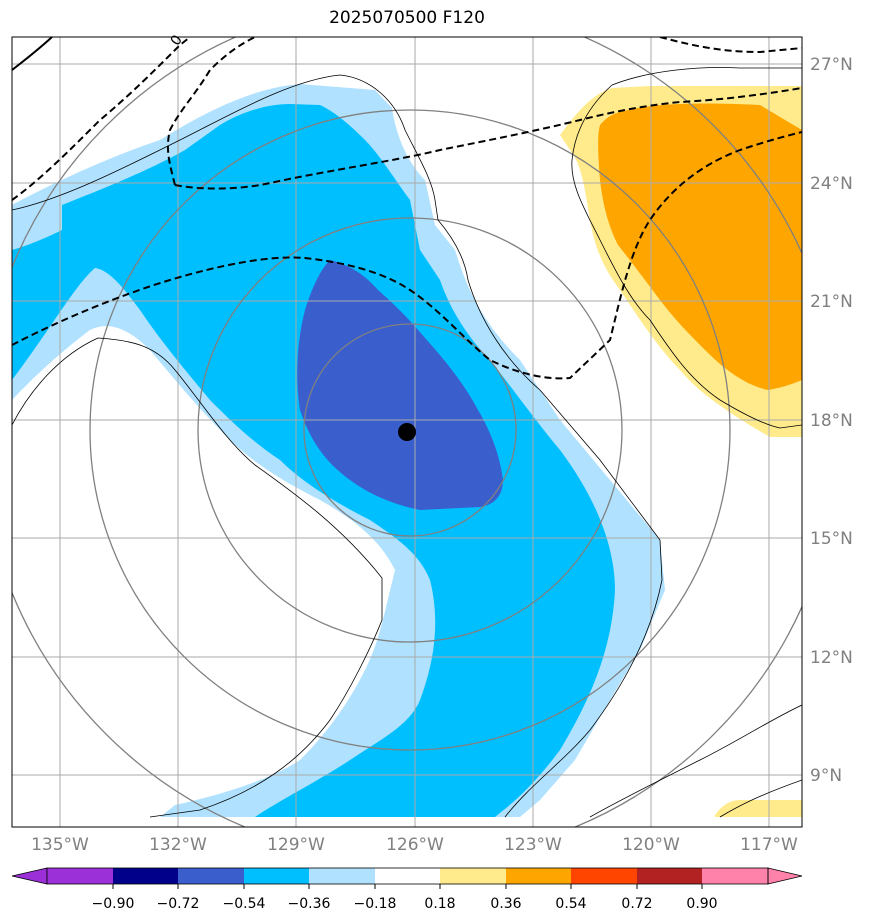 The width and height of the screenshot is (873, 924). What do you see at coordinates (29, 876) in the screenshot?
I see `colorbar-min-extension` at bounding box center [29, 876].